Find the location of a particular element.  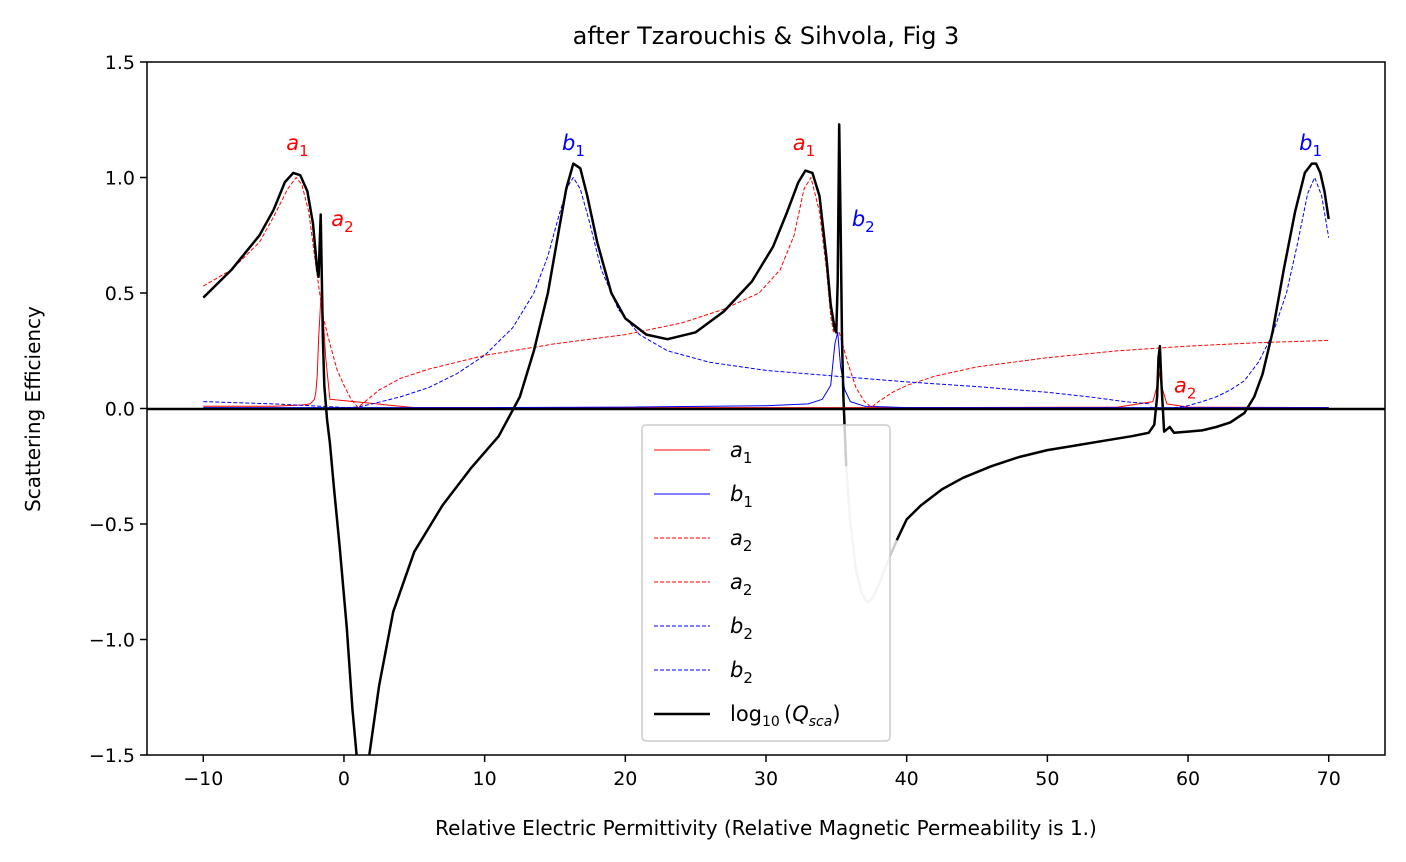

y-tick-label: −1.5 is located at coordinates (112, 756).